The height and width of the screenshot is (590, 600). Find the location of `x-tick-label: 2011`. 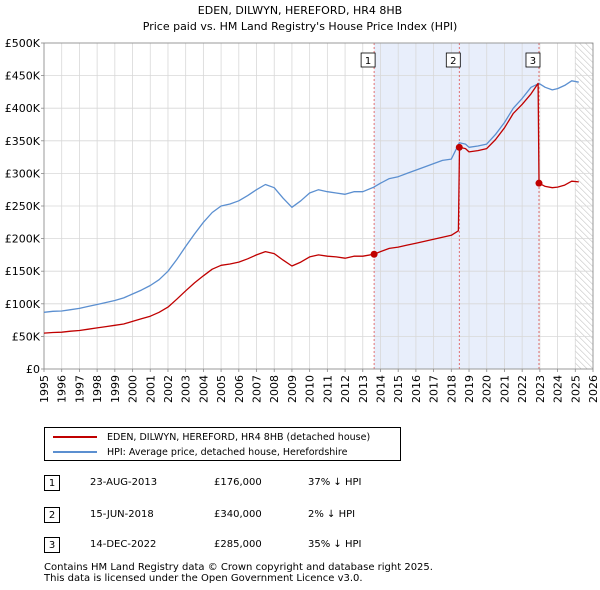

x-tick-label: 2011 is located at coordinates (327, 389).